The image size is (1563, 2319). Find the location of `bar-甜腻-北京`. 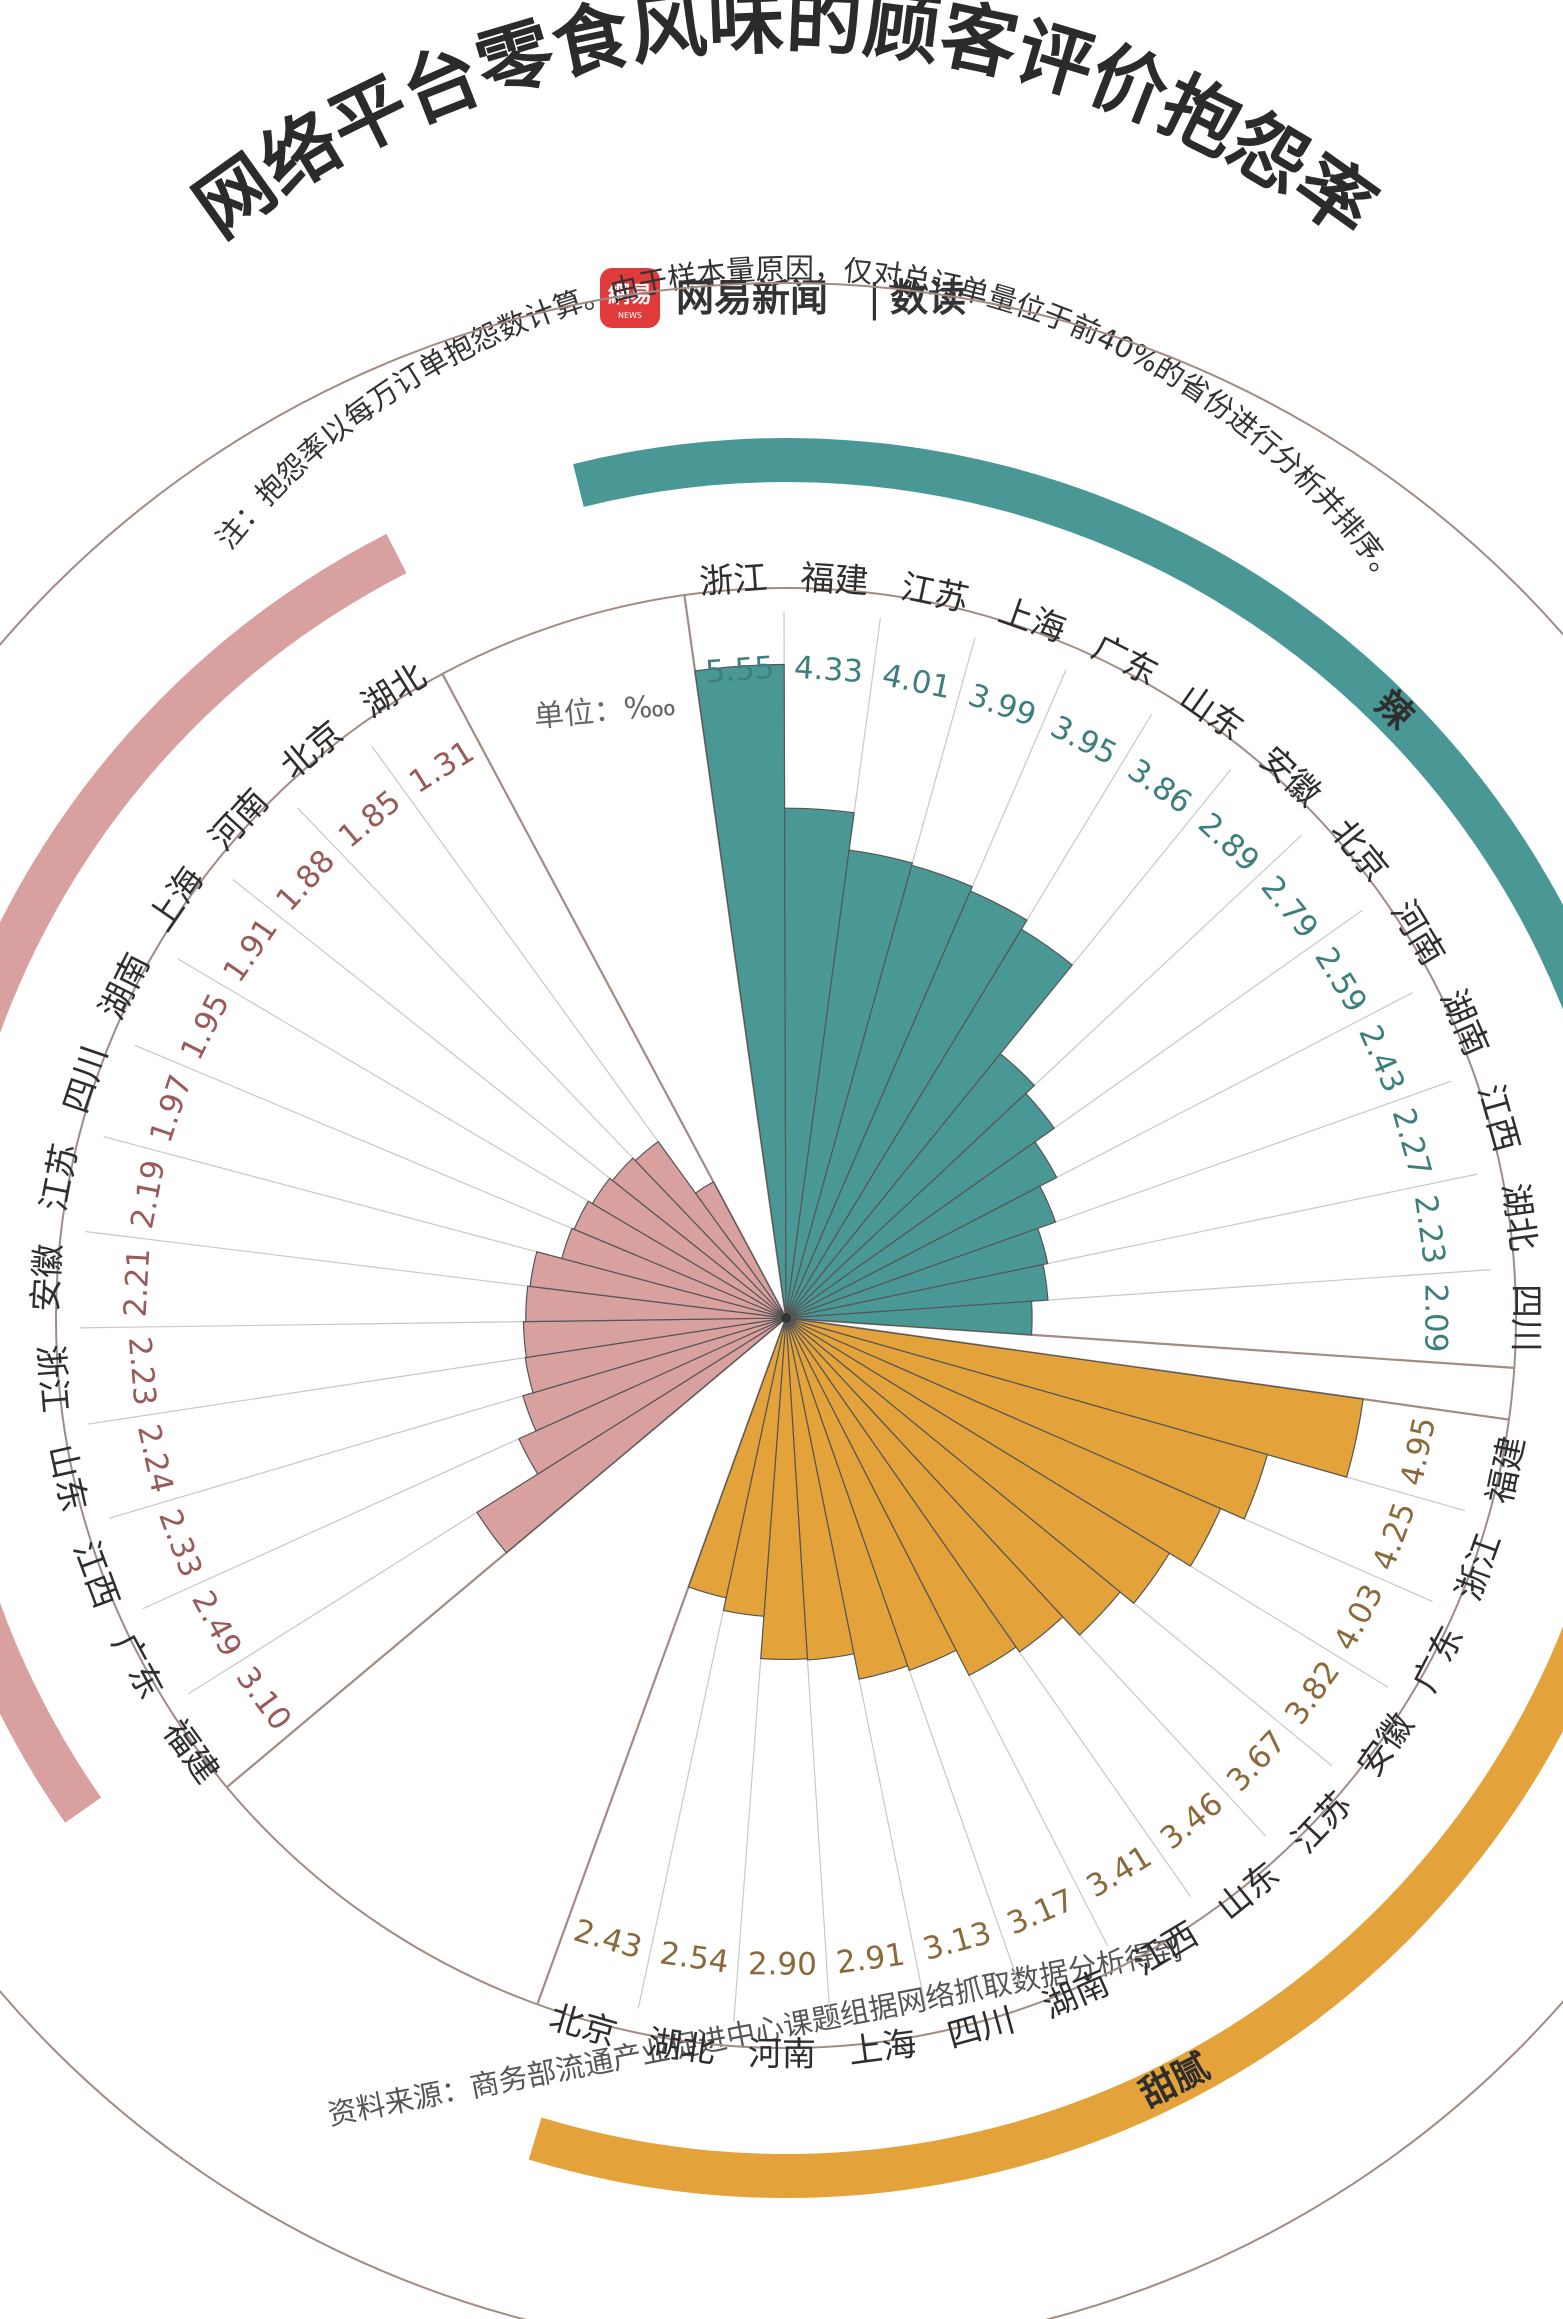

bar-甜腻-北京 is located at coordinates (737, 1458).